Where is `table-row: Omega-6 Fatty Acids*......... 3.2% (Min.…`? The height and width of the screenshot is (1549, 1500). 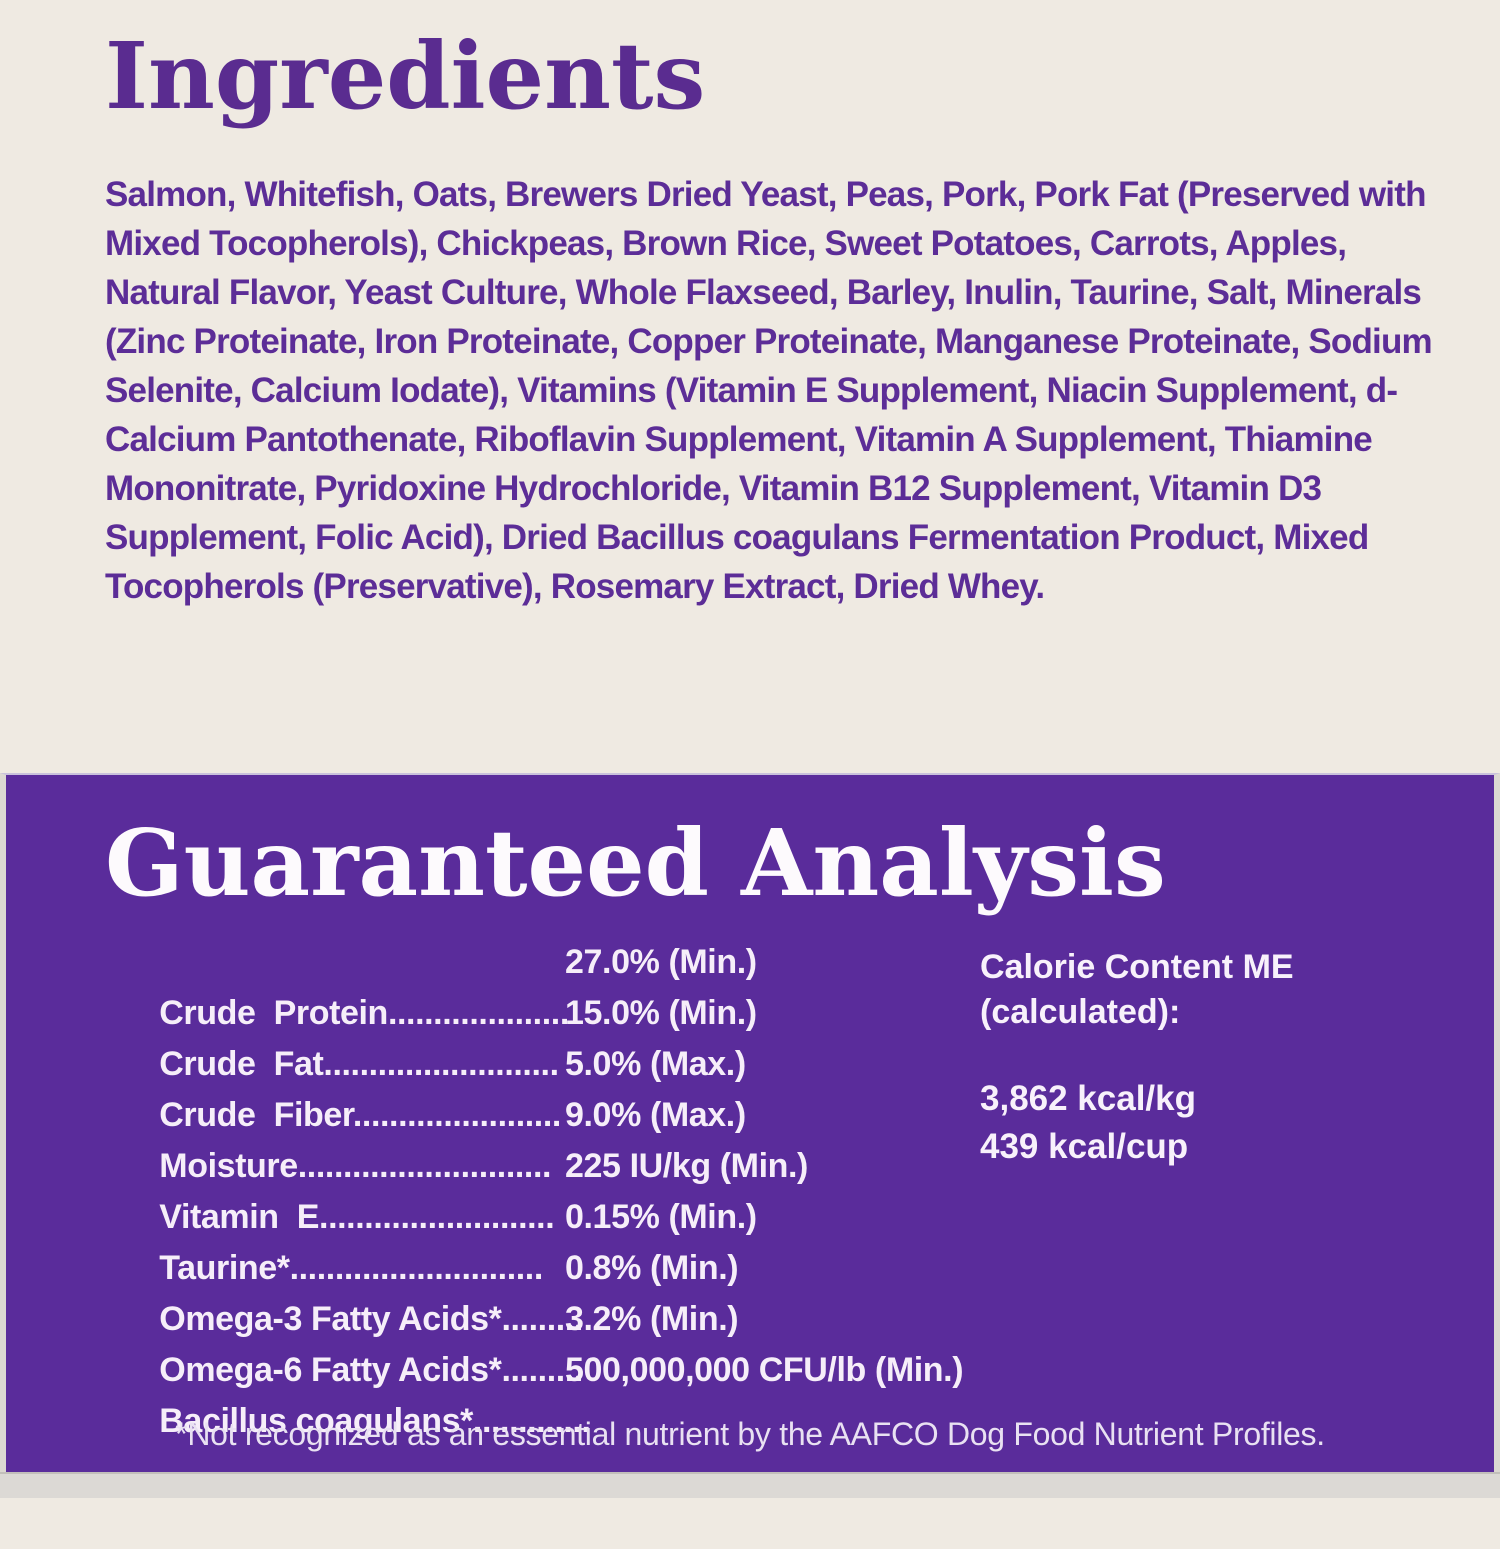 table-row: Omega-6 Fatty Acids*......... 3.2% (Min.… is located at coordinates (655, 1341).